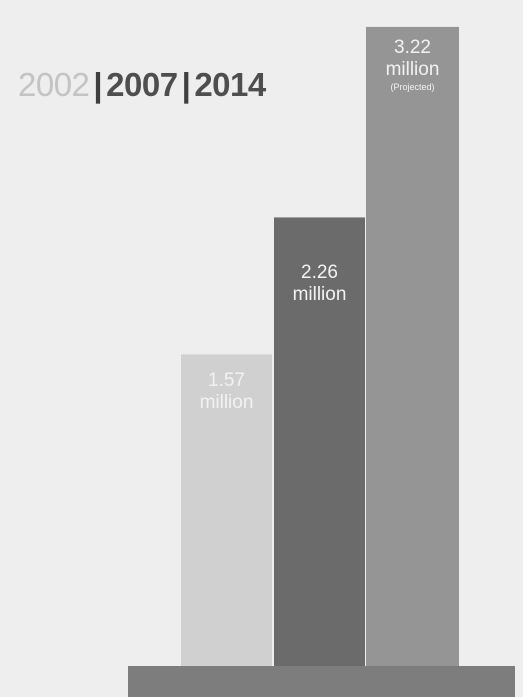  I want to click on data-label-2002: 1.57 million, so click(226, 392).